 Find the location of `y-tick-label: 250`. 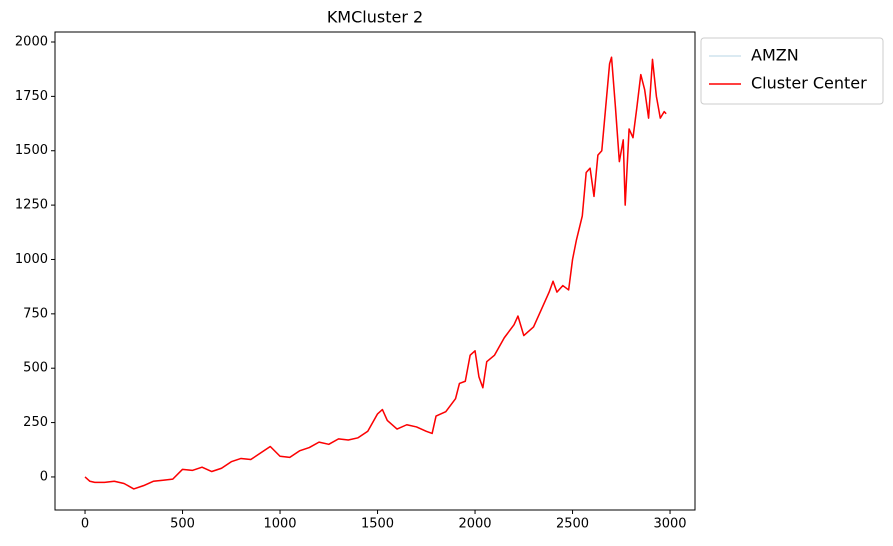

y-tick-label: 250 is located at coordinates (35, 422).